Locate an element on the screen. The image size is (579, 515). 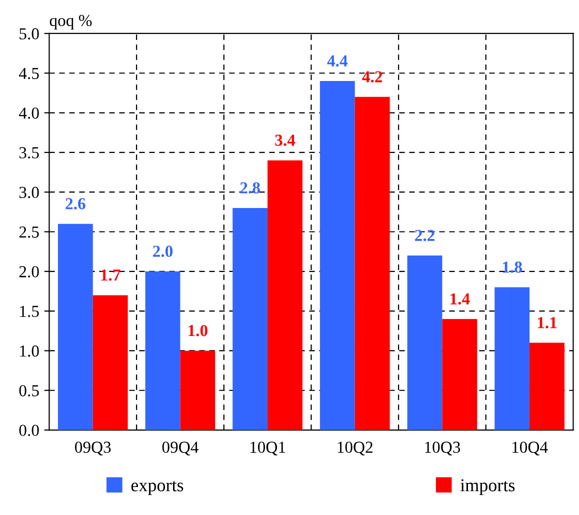
data-label: 1.4 is located at coordinates (460, 299).